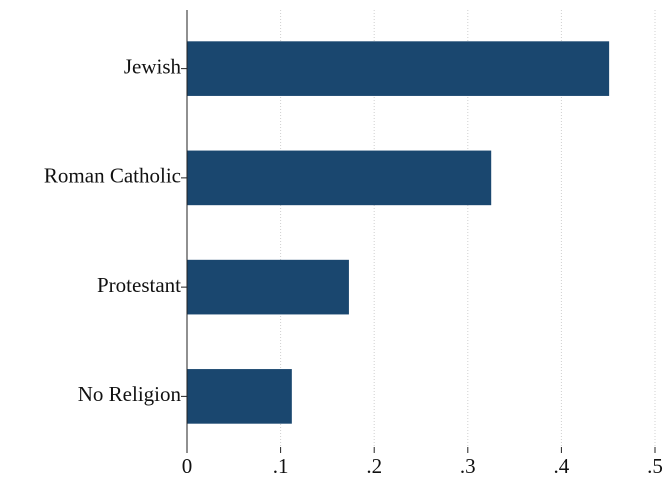  What do you see at coordinates (139, 285) in the screenshot?
I see `y-tick-label: Protestant` at bounding box center [139, 285].